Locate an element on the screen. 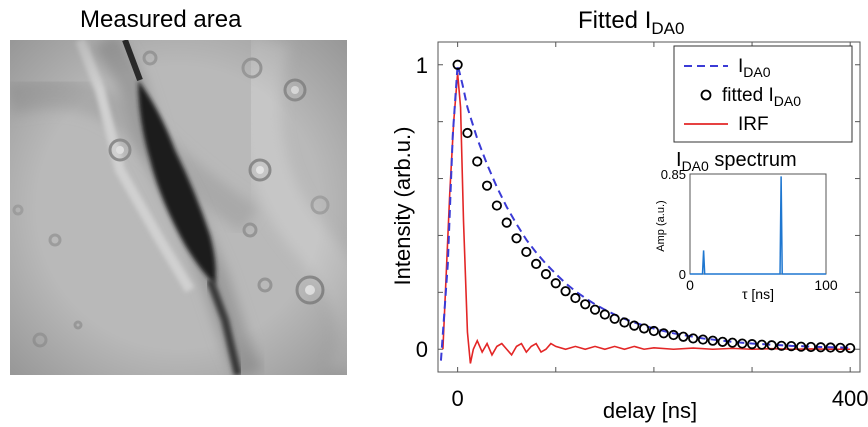 The width and height of the screenshot is (868, 427). y-tick-label: 0 is located at coordinates (422, 349).